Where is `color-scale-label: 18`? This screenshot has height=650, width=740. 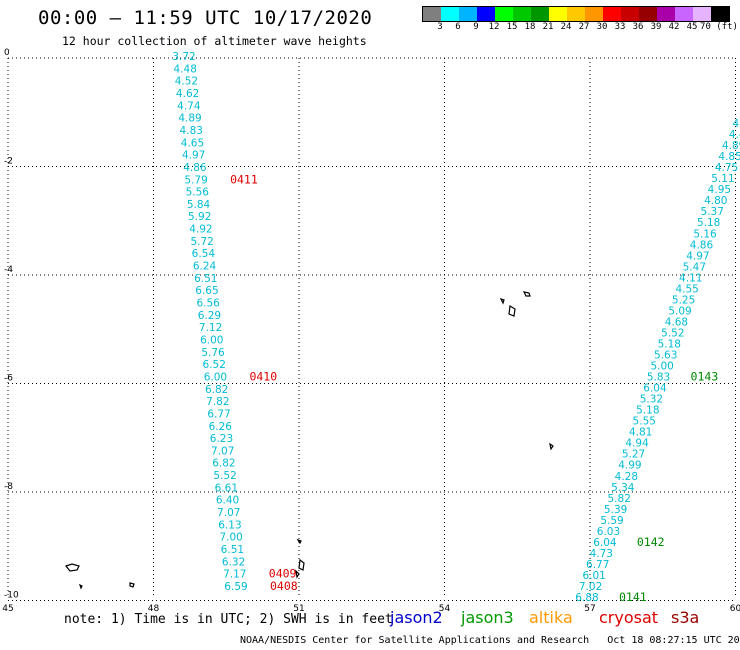 color-scale-label: 18 is located at coordinates (530, 27).